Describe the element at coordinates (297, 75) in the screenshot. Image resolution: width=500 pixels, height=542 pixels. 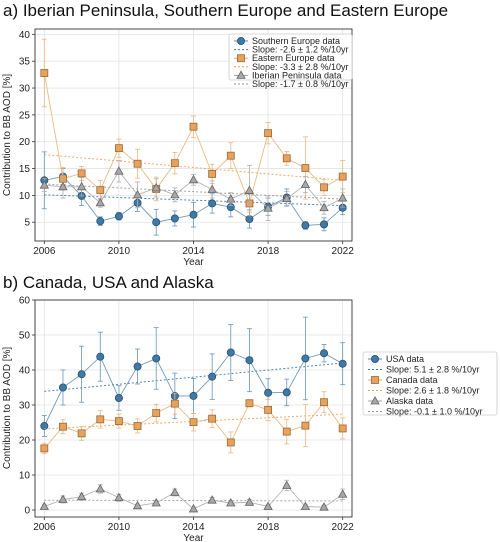
I see `legend-label: Iberian Peninsula data` at that location.